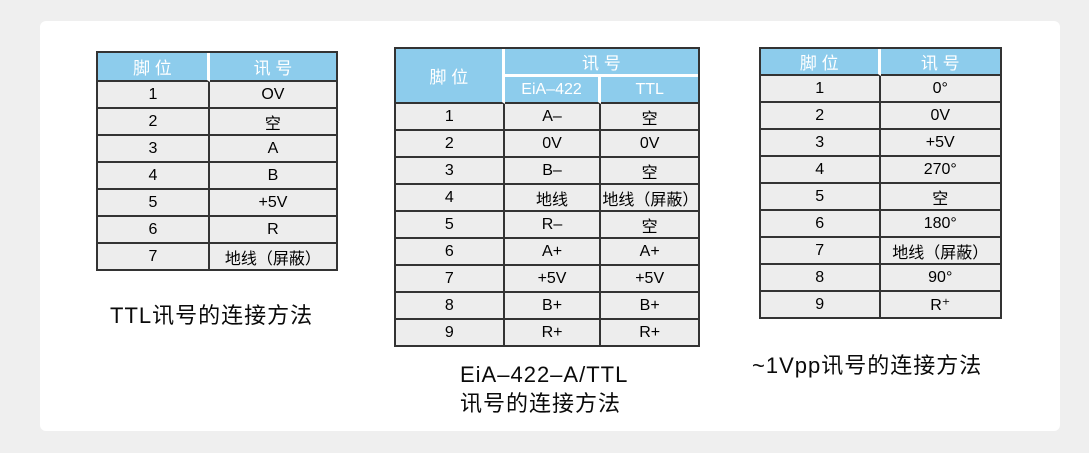 The height and width of the screenshot is (453, 1089). Describe the element at coordinates (541, 403) in the screenshot. I see `eia422-caption-line2: 讯号的连接方法` at that location.